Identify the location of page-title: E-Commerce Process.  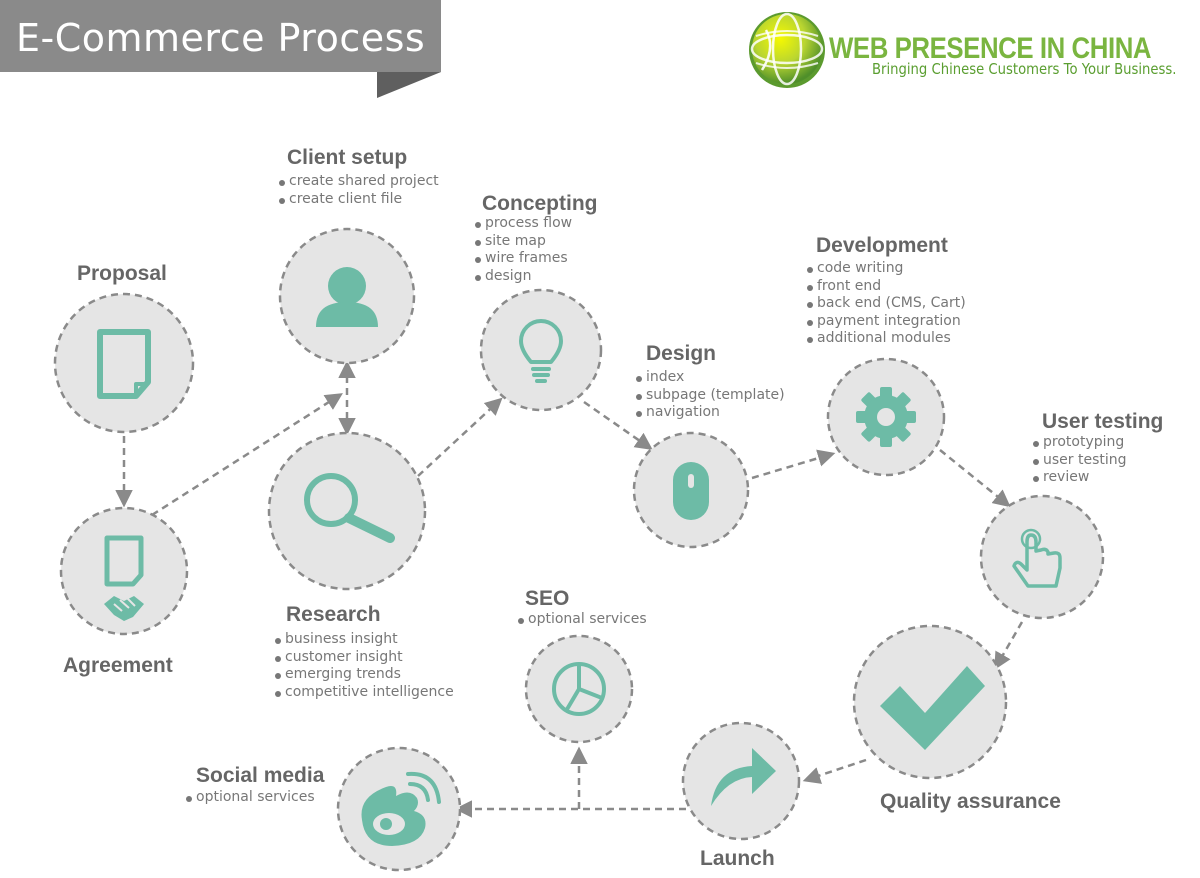
(221, 38).